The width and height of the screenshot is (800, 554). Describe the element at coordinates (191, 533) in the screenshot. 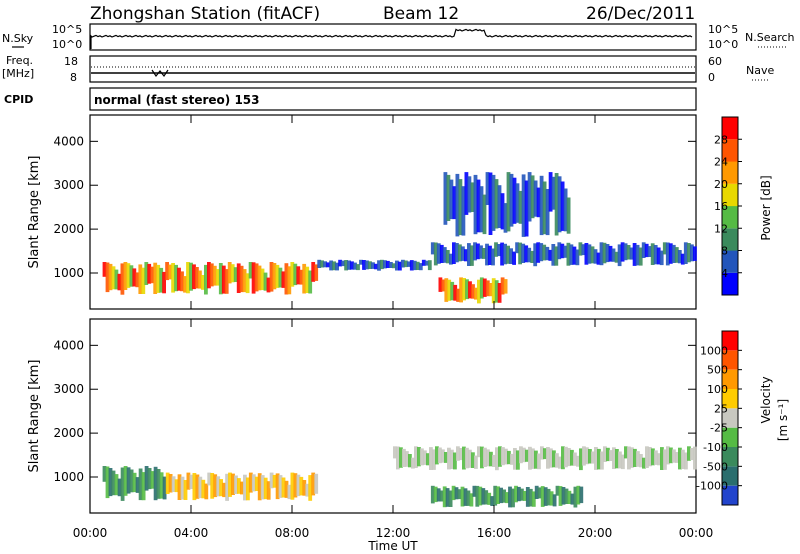

I see `x-tick-label: 04:00` at that location.